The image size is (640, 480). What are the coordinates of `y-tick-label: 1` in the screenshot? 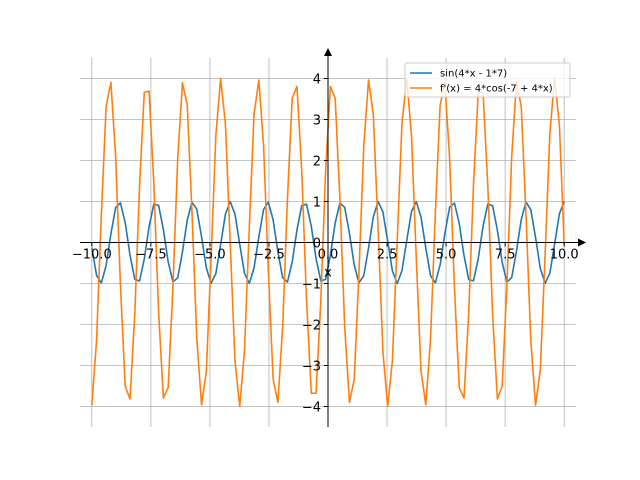 It's located at (317, 203).